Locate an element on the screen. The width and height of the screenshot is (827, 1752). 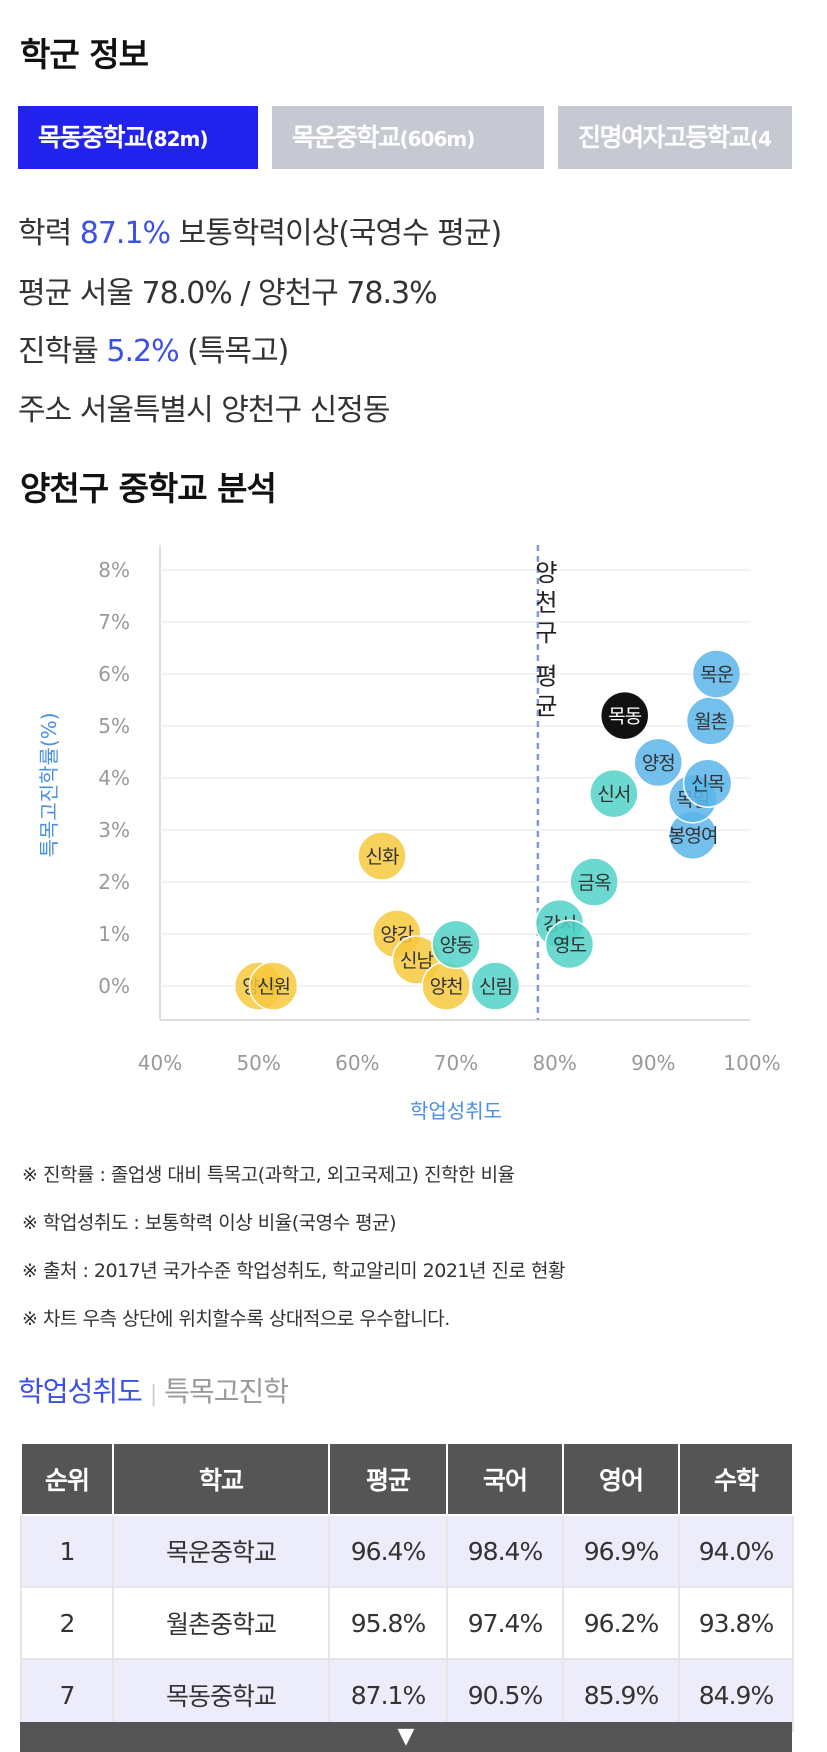
x-tick-label: 70% is located at coordinates (456, 1063).